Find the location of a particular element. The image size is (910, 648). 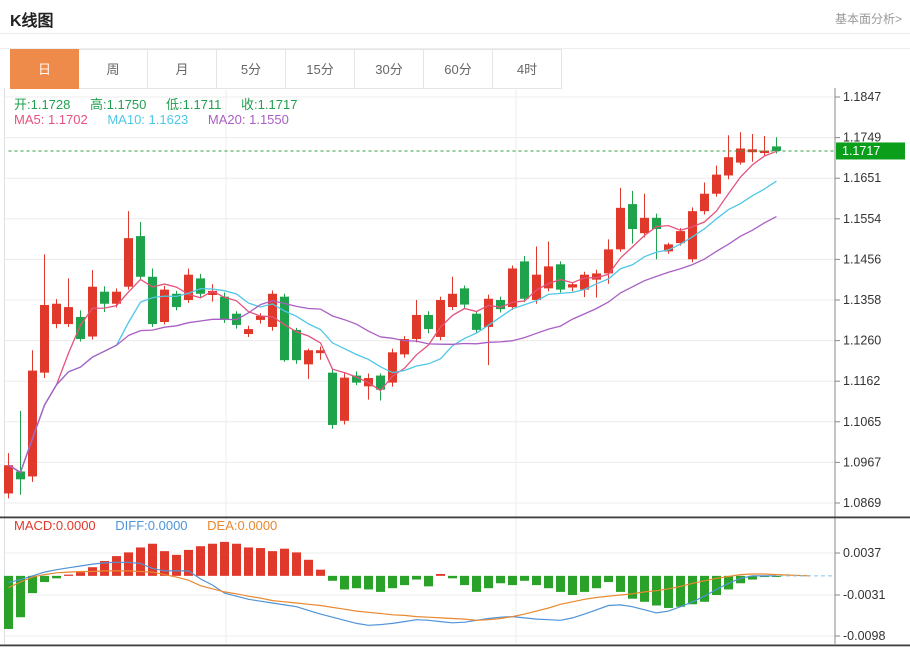

svg-text: 1.1651 is located at coordinates (862, 178).